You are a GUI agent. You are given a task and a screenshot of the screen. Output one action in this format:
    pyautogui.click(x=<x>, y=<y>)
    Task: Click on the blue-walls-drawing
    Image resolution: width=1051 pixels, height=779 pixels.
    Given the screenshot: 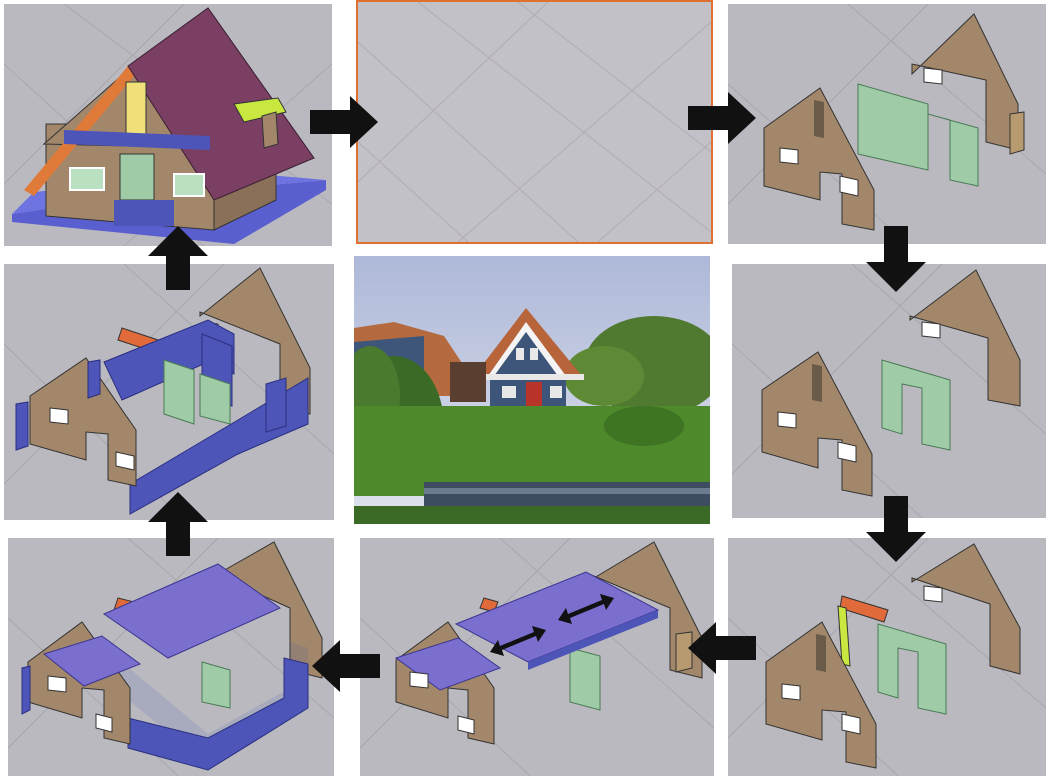 What is the action you would take?
    pyautogui.click(x=169, y=392)
    